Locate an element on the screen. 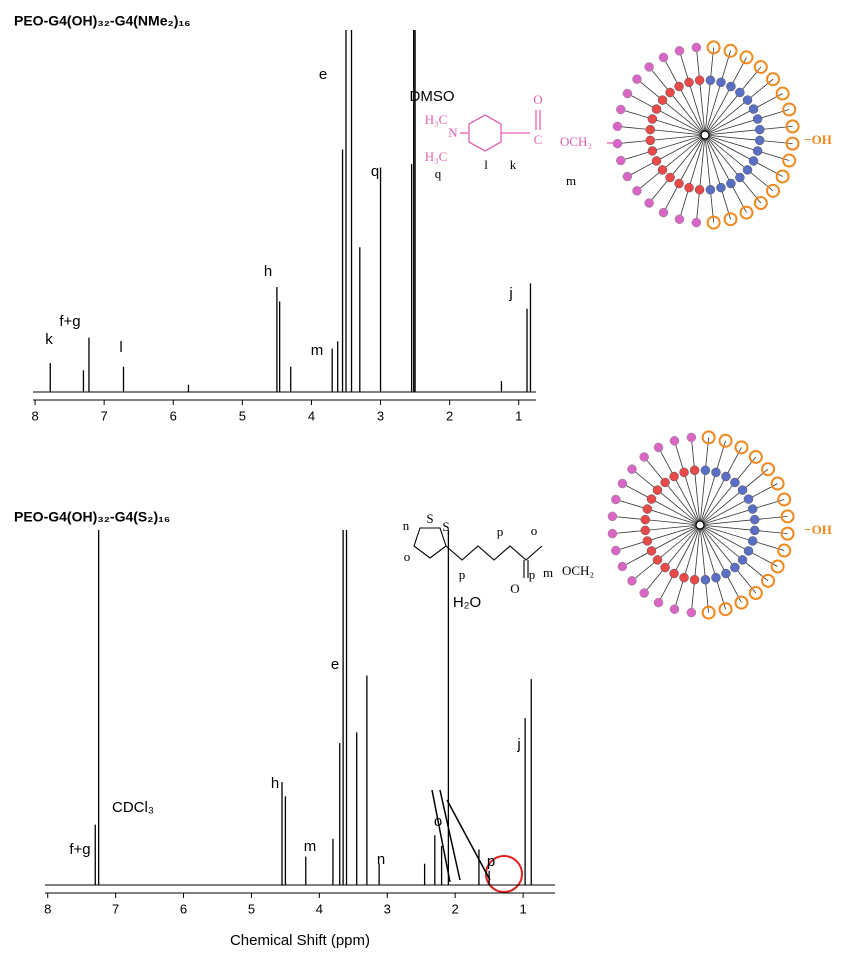  dendrimer is located at coordinates (706, 135).